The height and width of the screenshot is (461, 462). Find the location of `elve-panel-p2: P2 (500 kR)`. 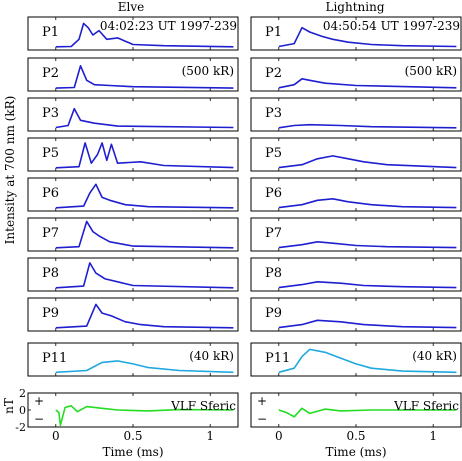

elve-panel-p2: P2 (500 kR) is located at coordinates (133, 74).